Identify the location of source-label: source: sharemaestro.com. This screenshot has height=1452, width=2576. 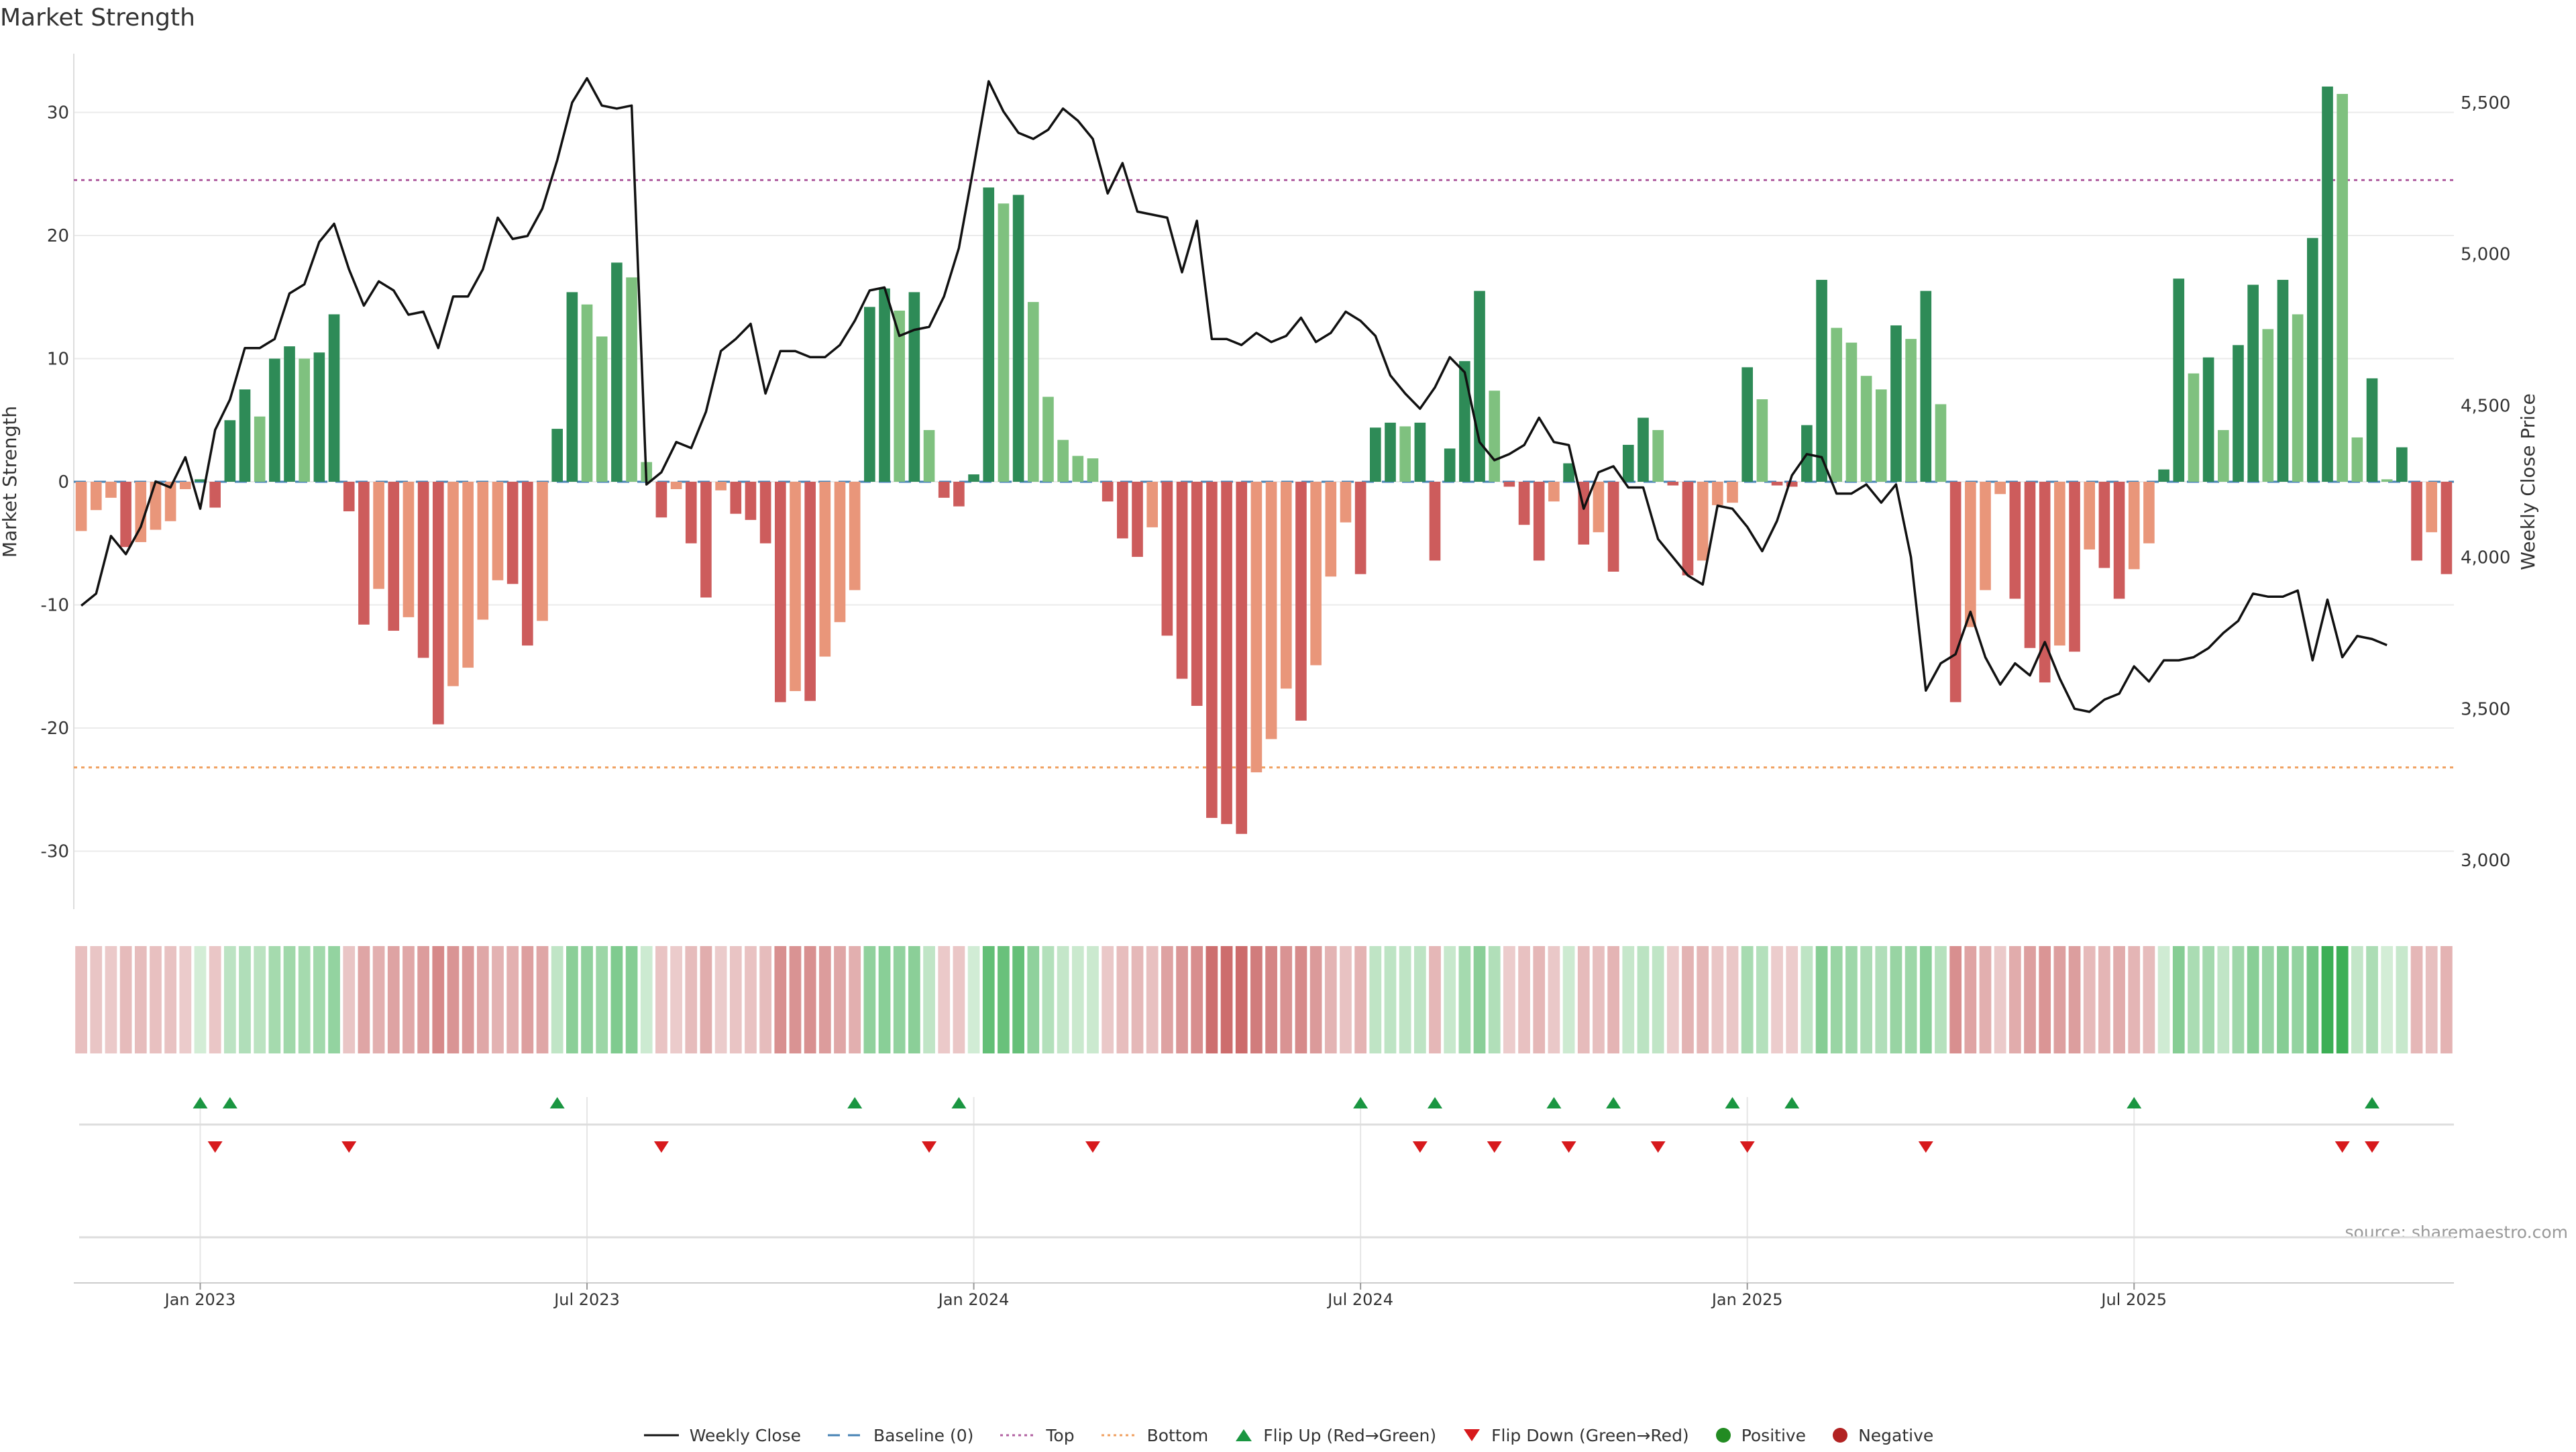
(2457, 1233).